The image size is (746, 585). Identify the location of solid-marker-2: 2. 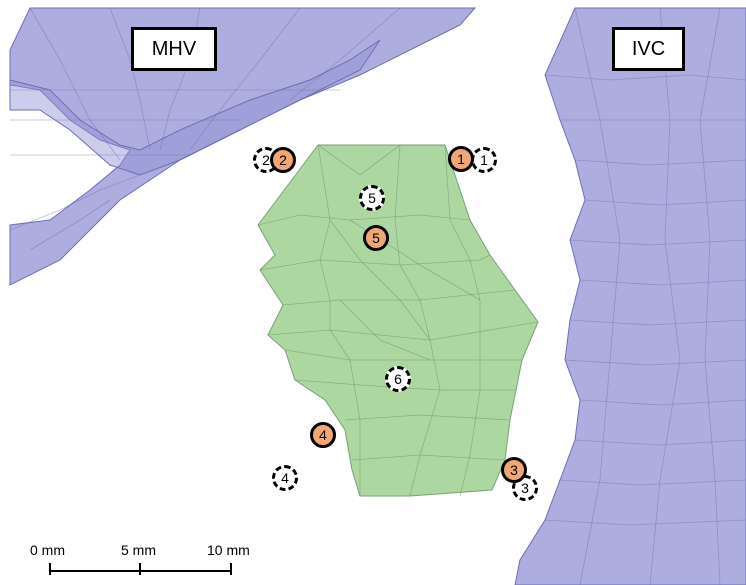
(283, 160).